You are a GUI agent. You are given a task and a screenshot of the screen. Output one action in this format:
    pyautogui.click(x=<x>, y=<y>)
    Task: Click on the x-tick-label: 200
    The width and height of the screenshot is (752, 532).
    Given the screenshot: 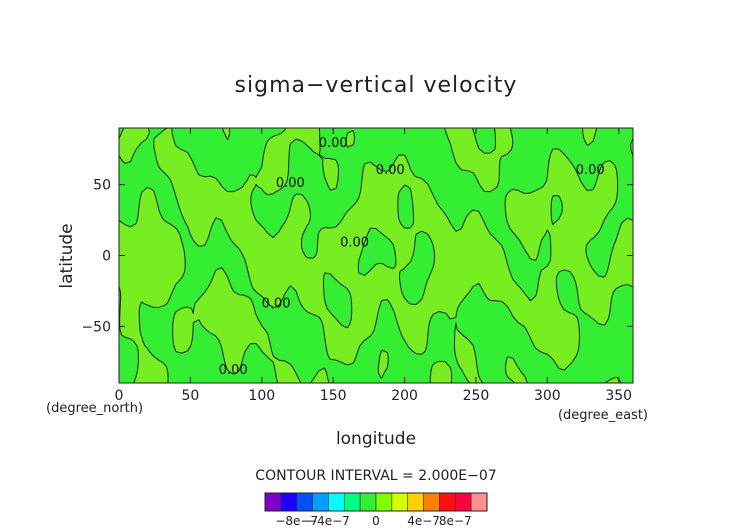 What is the action you would take?
    pyautogui.click(x=404, y=396)
    